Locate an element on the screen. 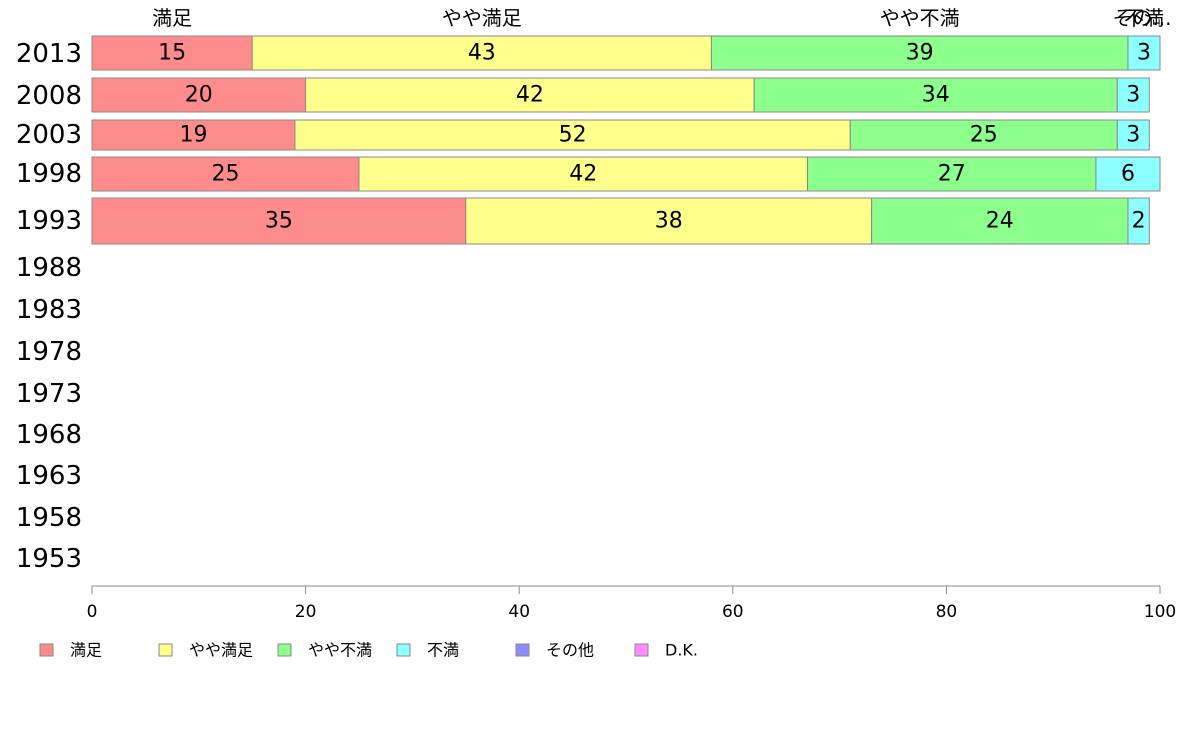  bar-2013-満足 is located at coordinates (172, 53).